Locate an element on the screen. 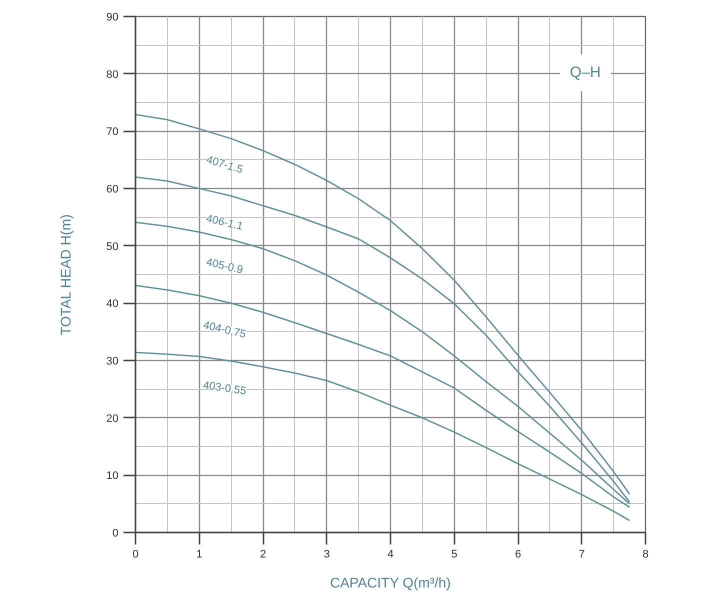 The image size is (721, 600). y-tick-label: 90 is located at coordinates (112, 18).